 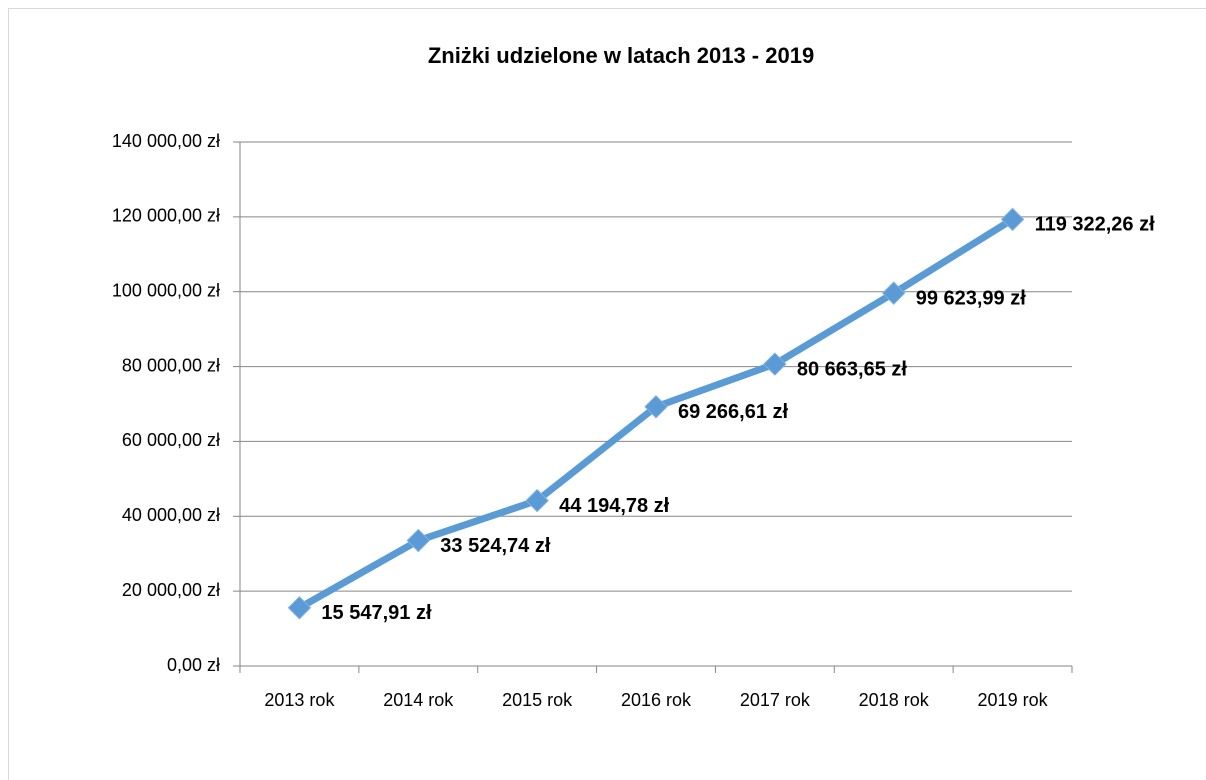 What do you see at coordinates (193, 665) in the screenshot?
I see `y-tick-label: 0,00 zł` at bounding box center [193, 665].